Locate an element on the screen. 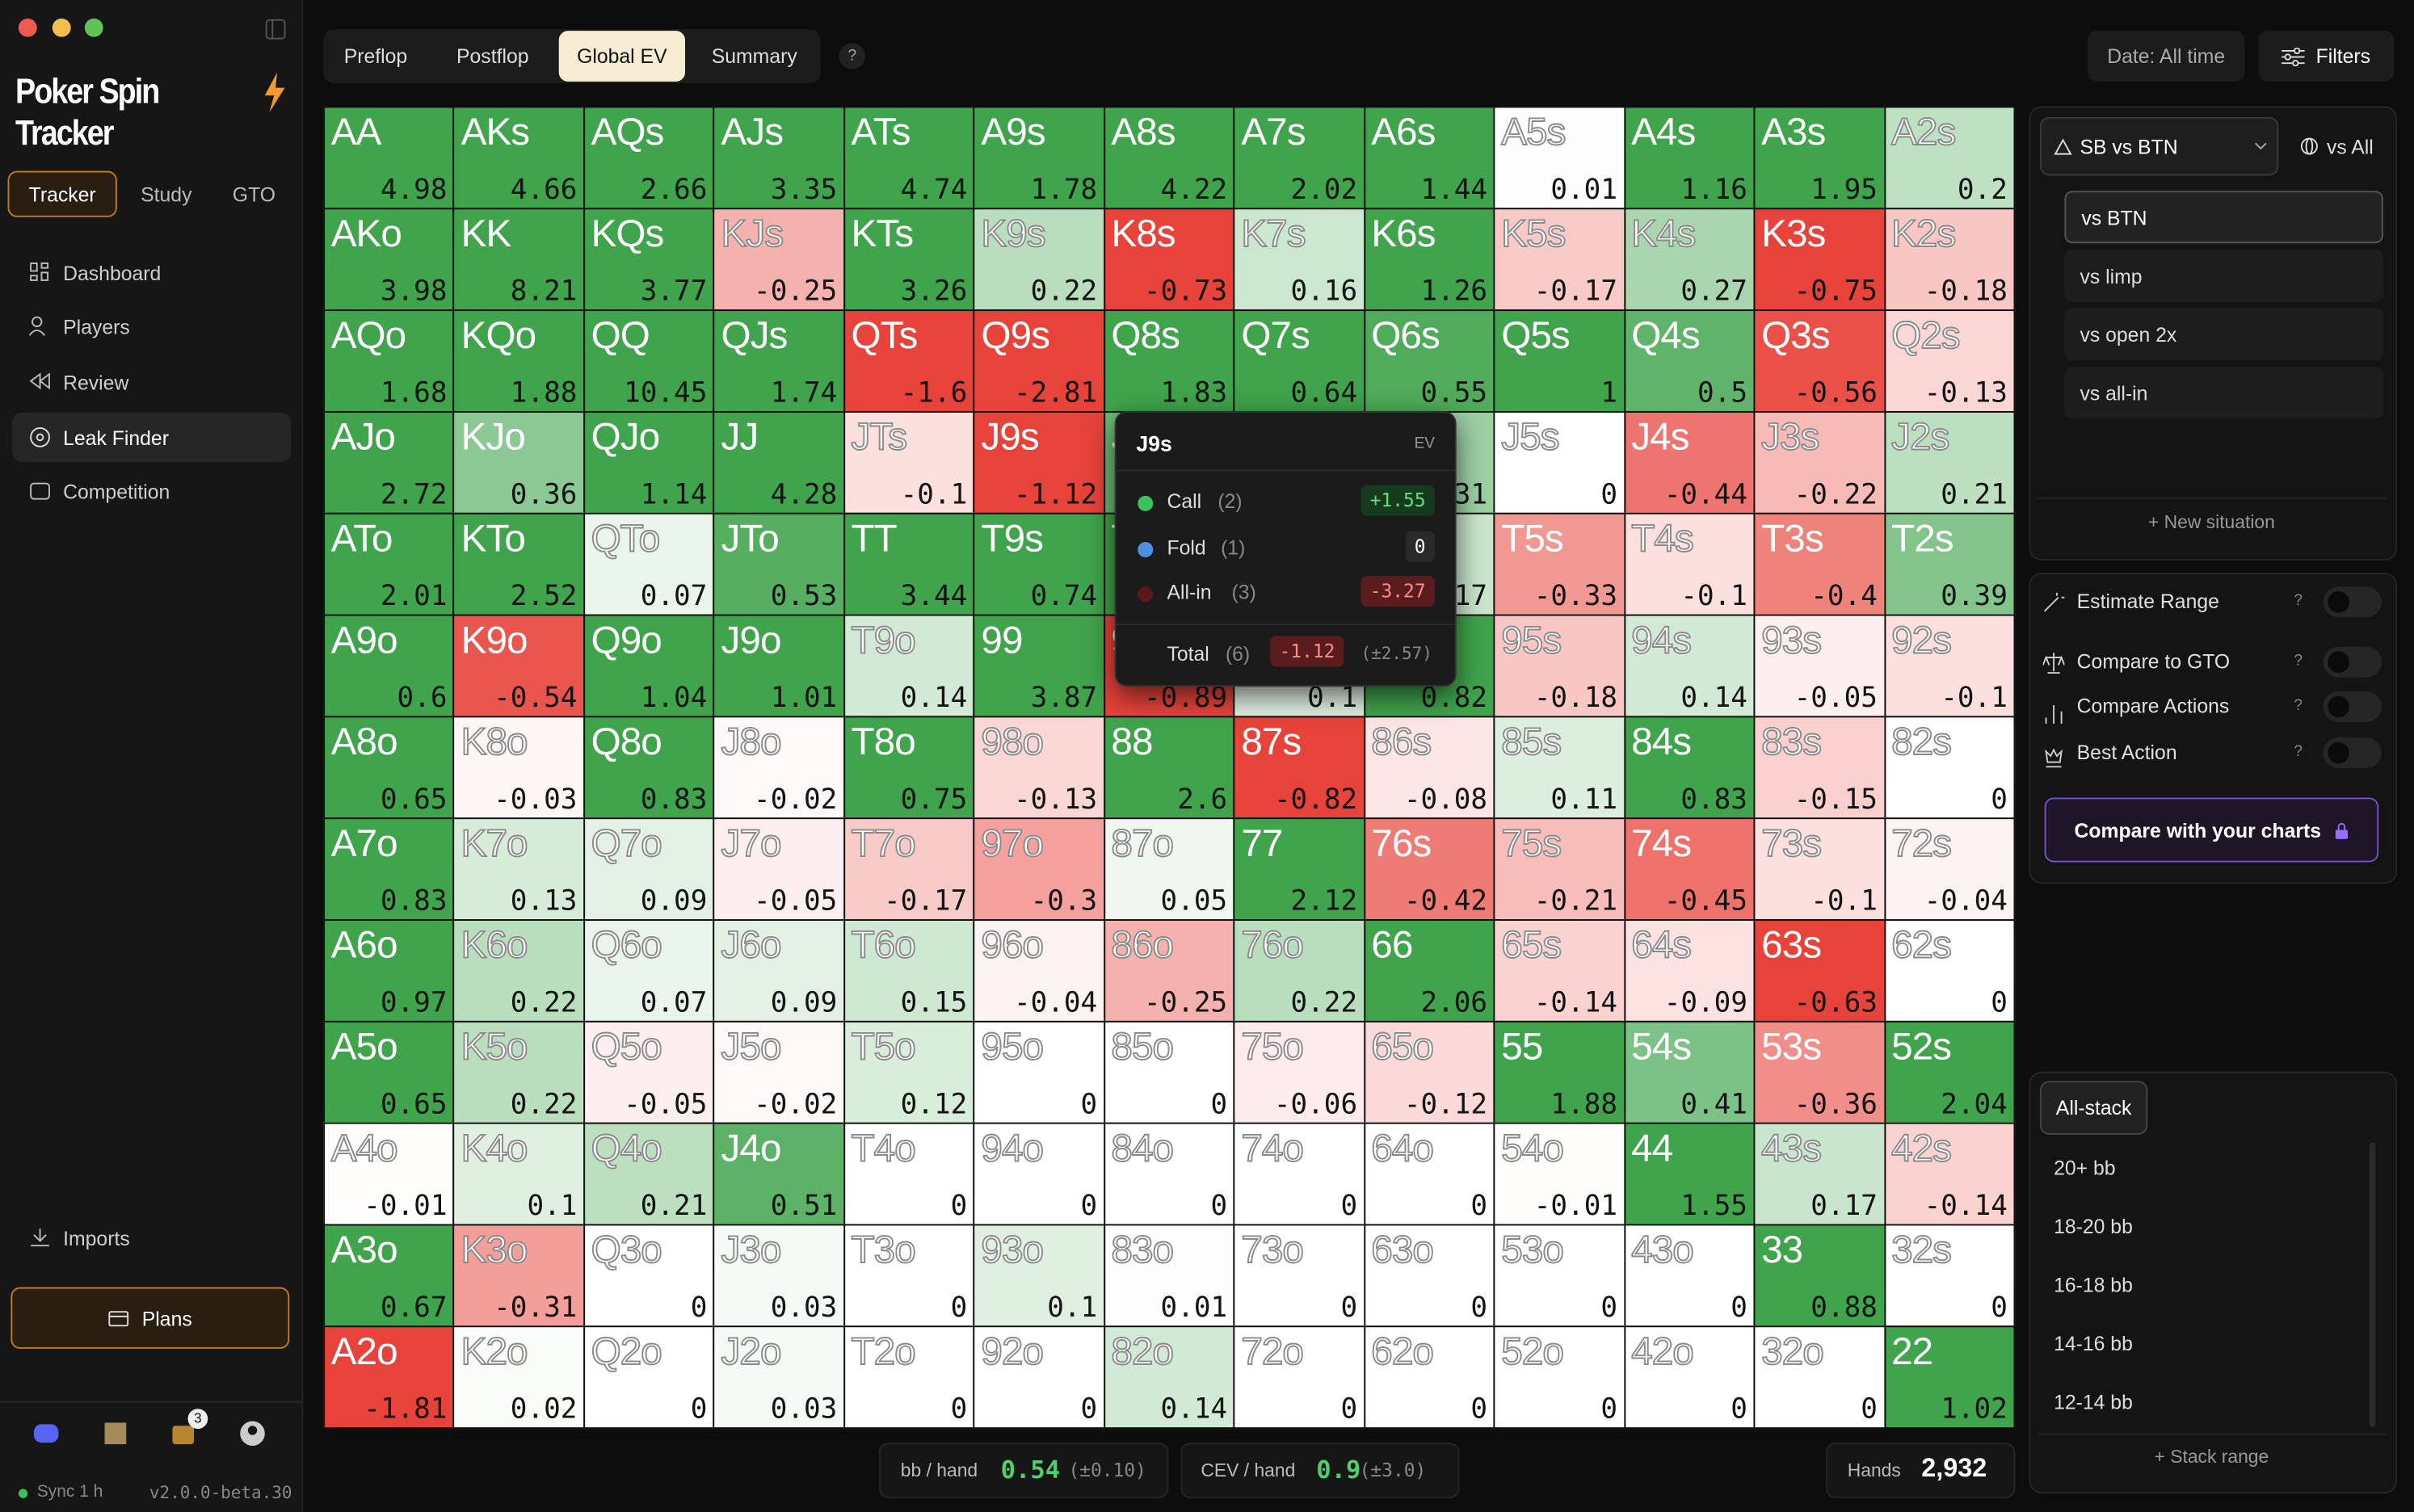  hand-cell: K6s 1.26 is located at coordinates (1429, 260).